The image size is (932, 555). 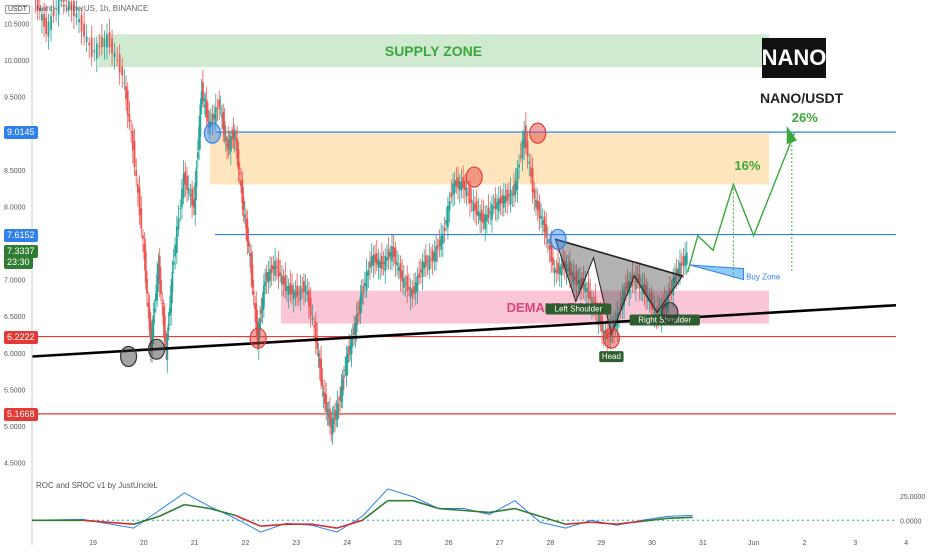 What do you see at coordinates (912, 497) in the screenshot?
I see `indicator-scale-top: 25.0000` at bounding box center [912, 497].